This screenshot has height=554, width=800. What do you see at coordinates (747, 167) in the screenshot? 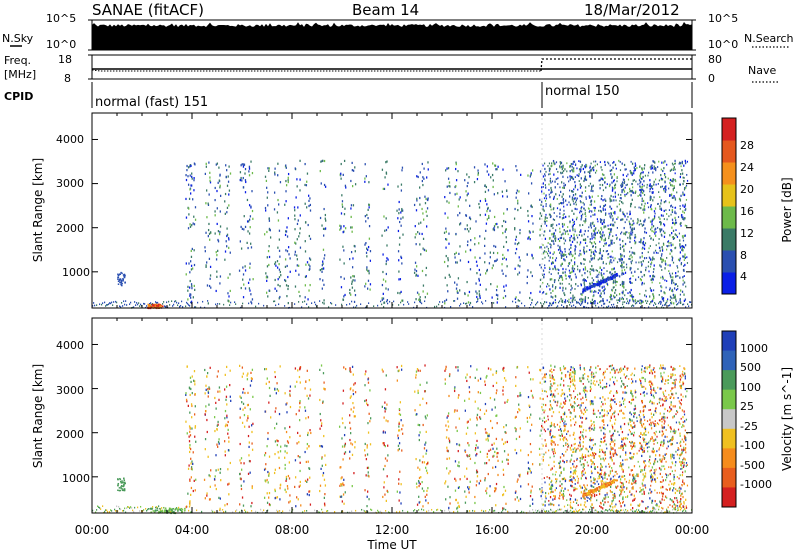
I see `power-tick-24: 24` at bounding box center [747, 167].